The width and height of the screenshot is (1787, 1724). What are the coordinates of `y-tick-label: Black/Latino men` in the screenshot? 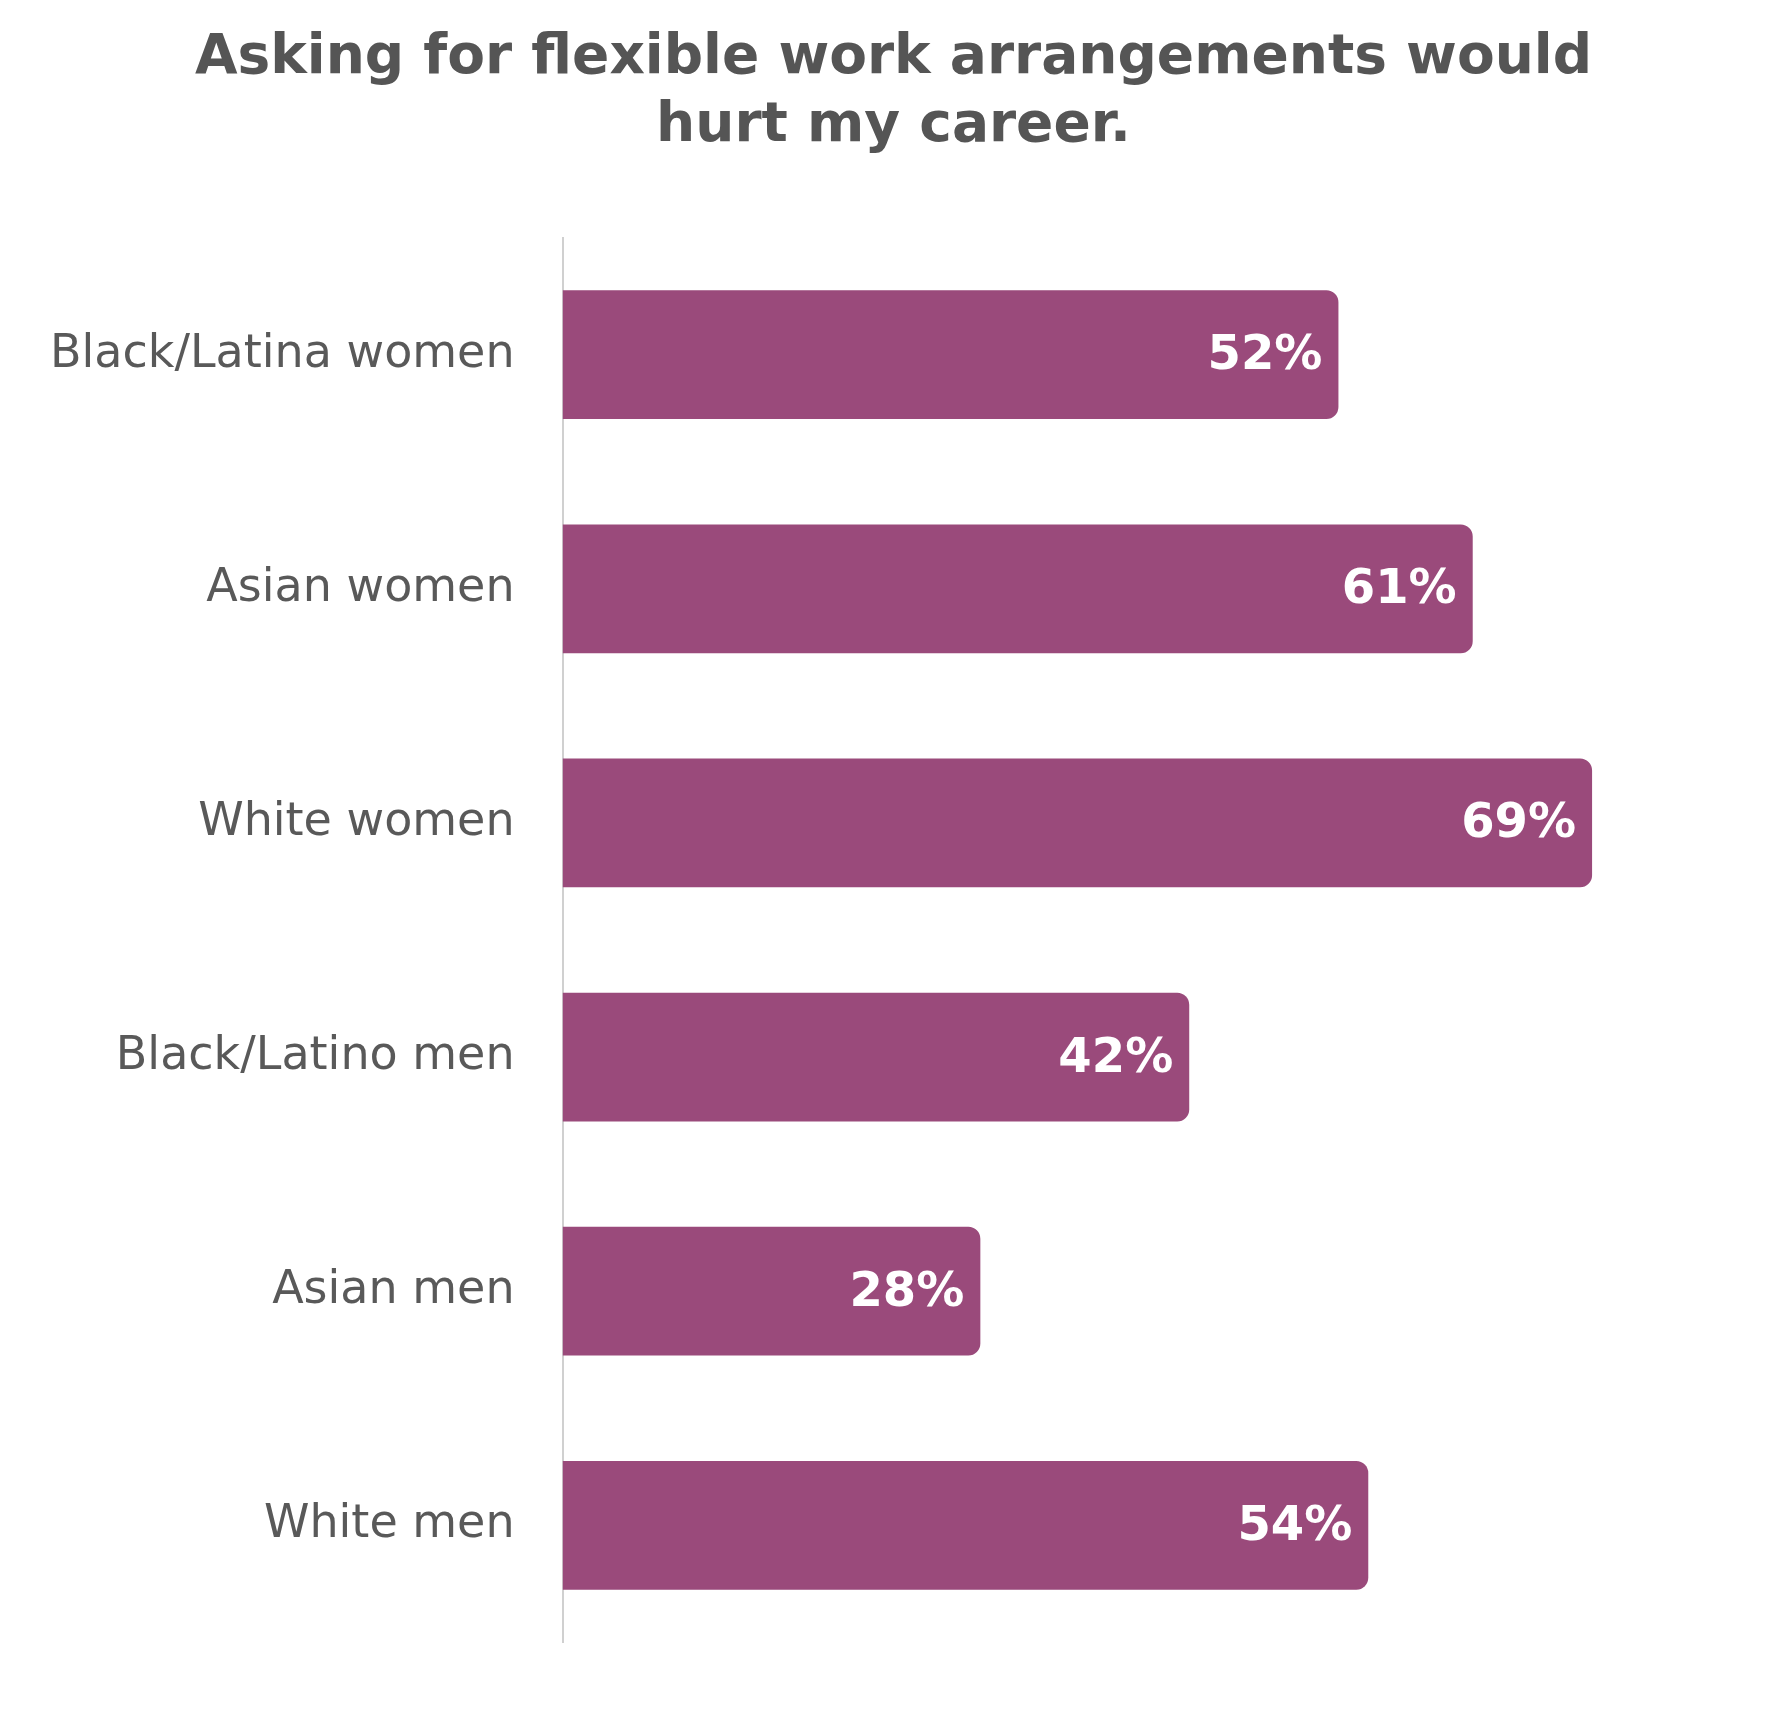 It's located at (315, 1053).